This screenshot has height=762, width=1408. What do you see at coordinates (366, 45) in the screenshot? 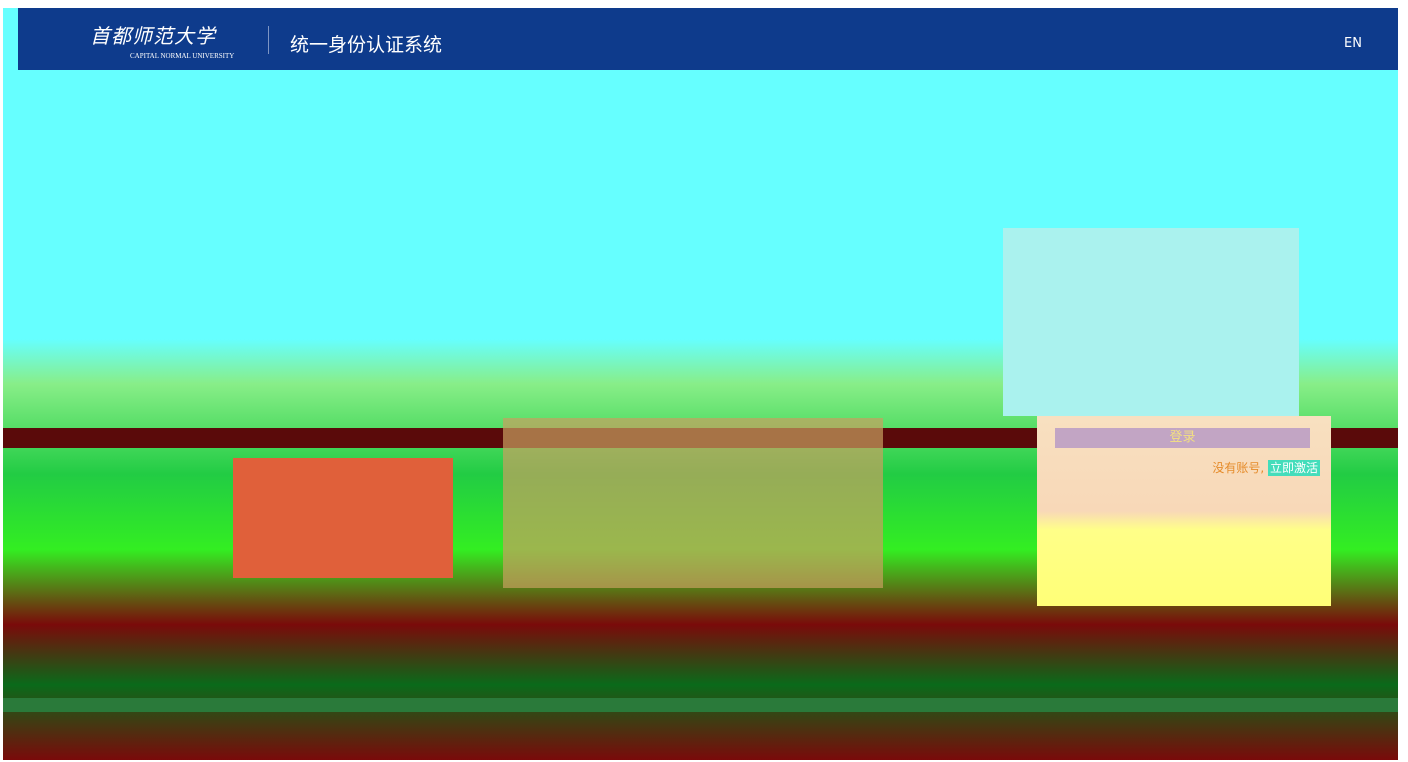
I see `system-title: 统一身份认证系统` at bounding box center [366, 45].